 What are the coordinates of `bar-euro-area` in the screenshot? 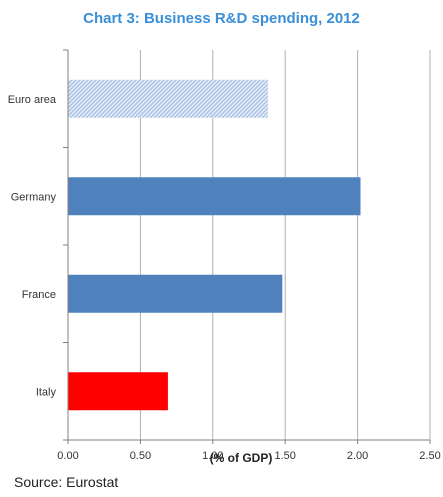 It's located at (168, 98).